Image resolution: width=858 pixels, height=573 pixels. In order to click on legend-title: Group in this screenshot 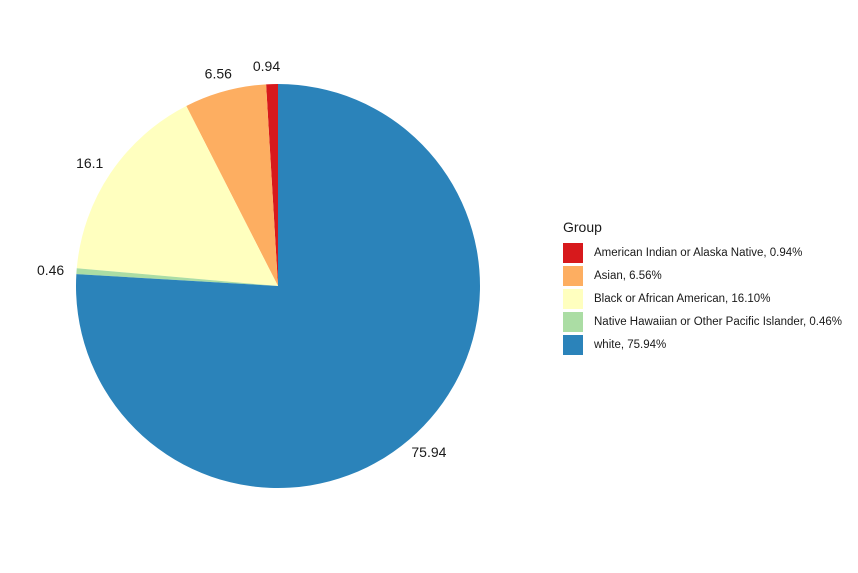, I will do `click(582, 227)`.